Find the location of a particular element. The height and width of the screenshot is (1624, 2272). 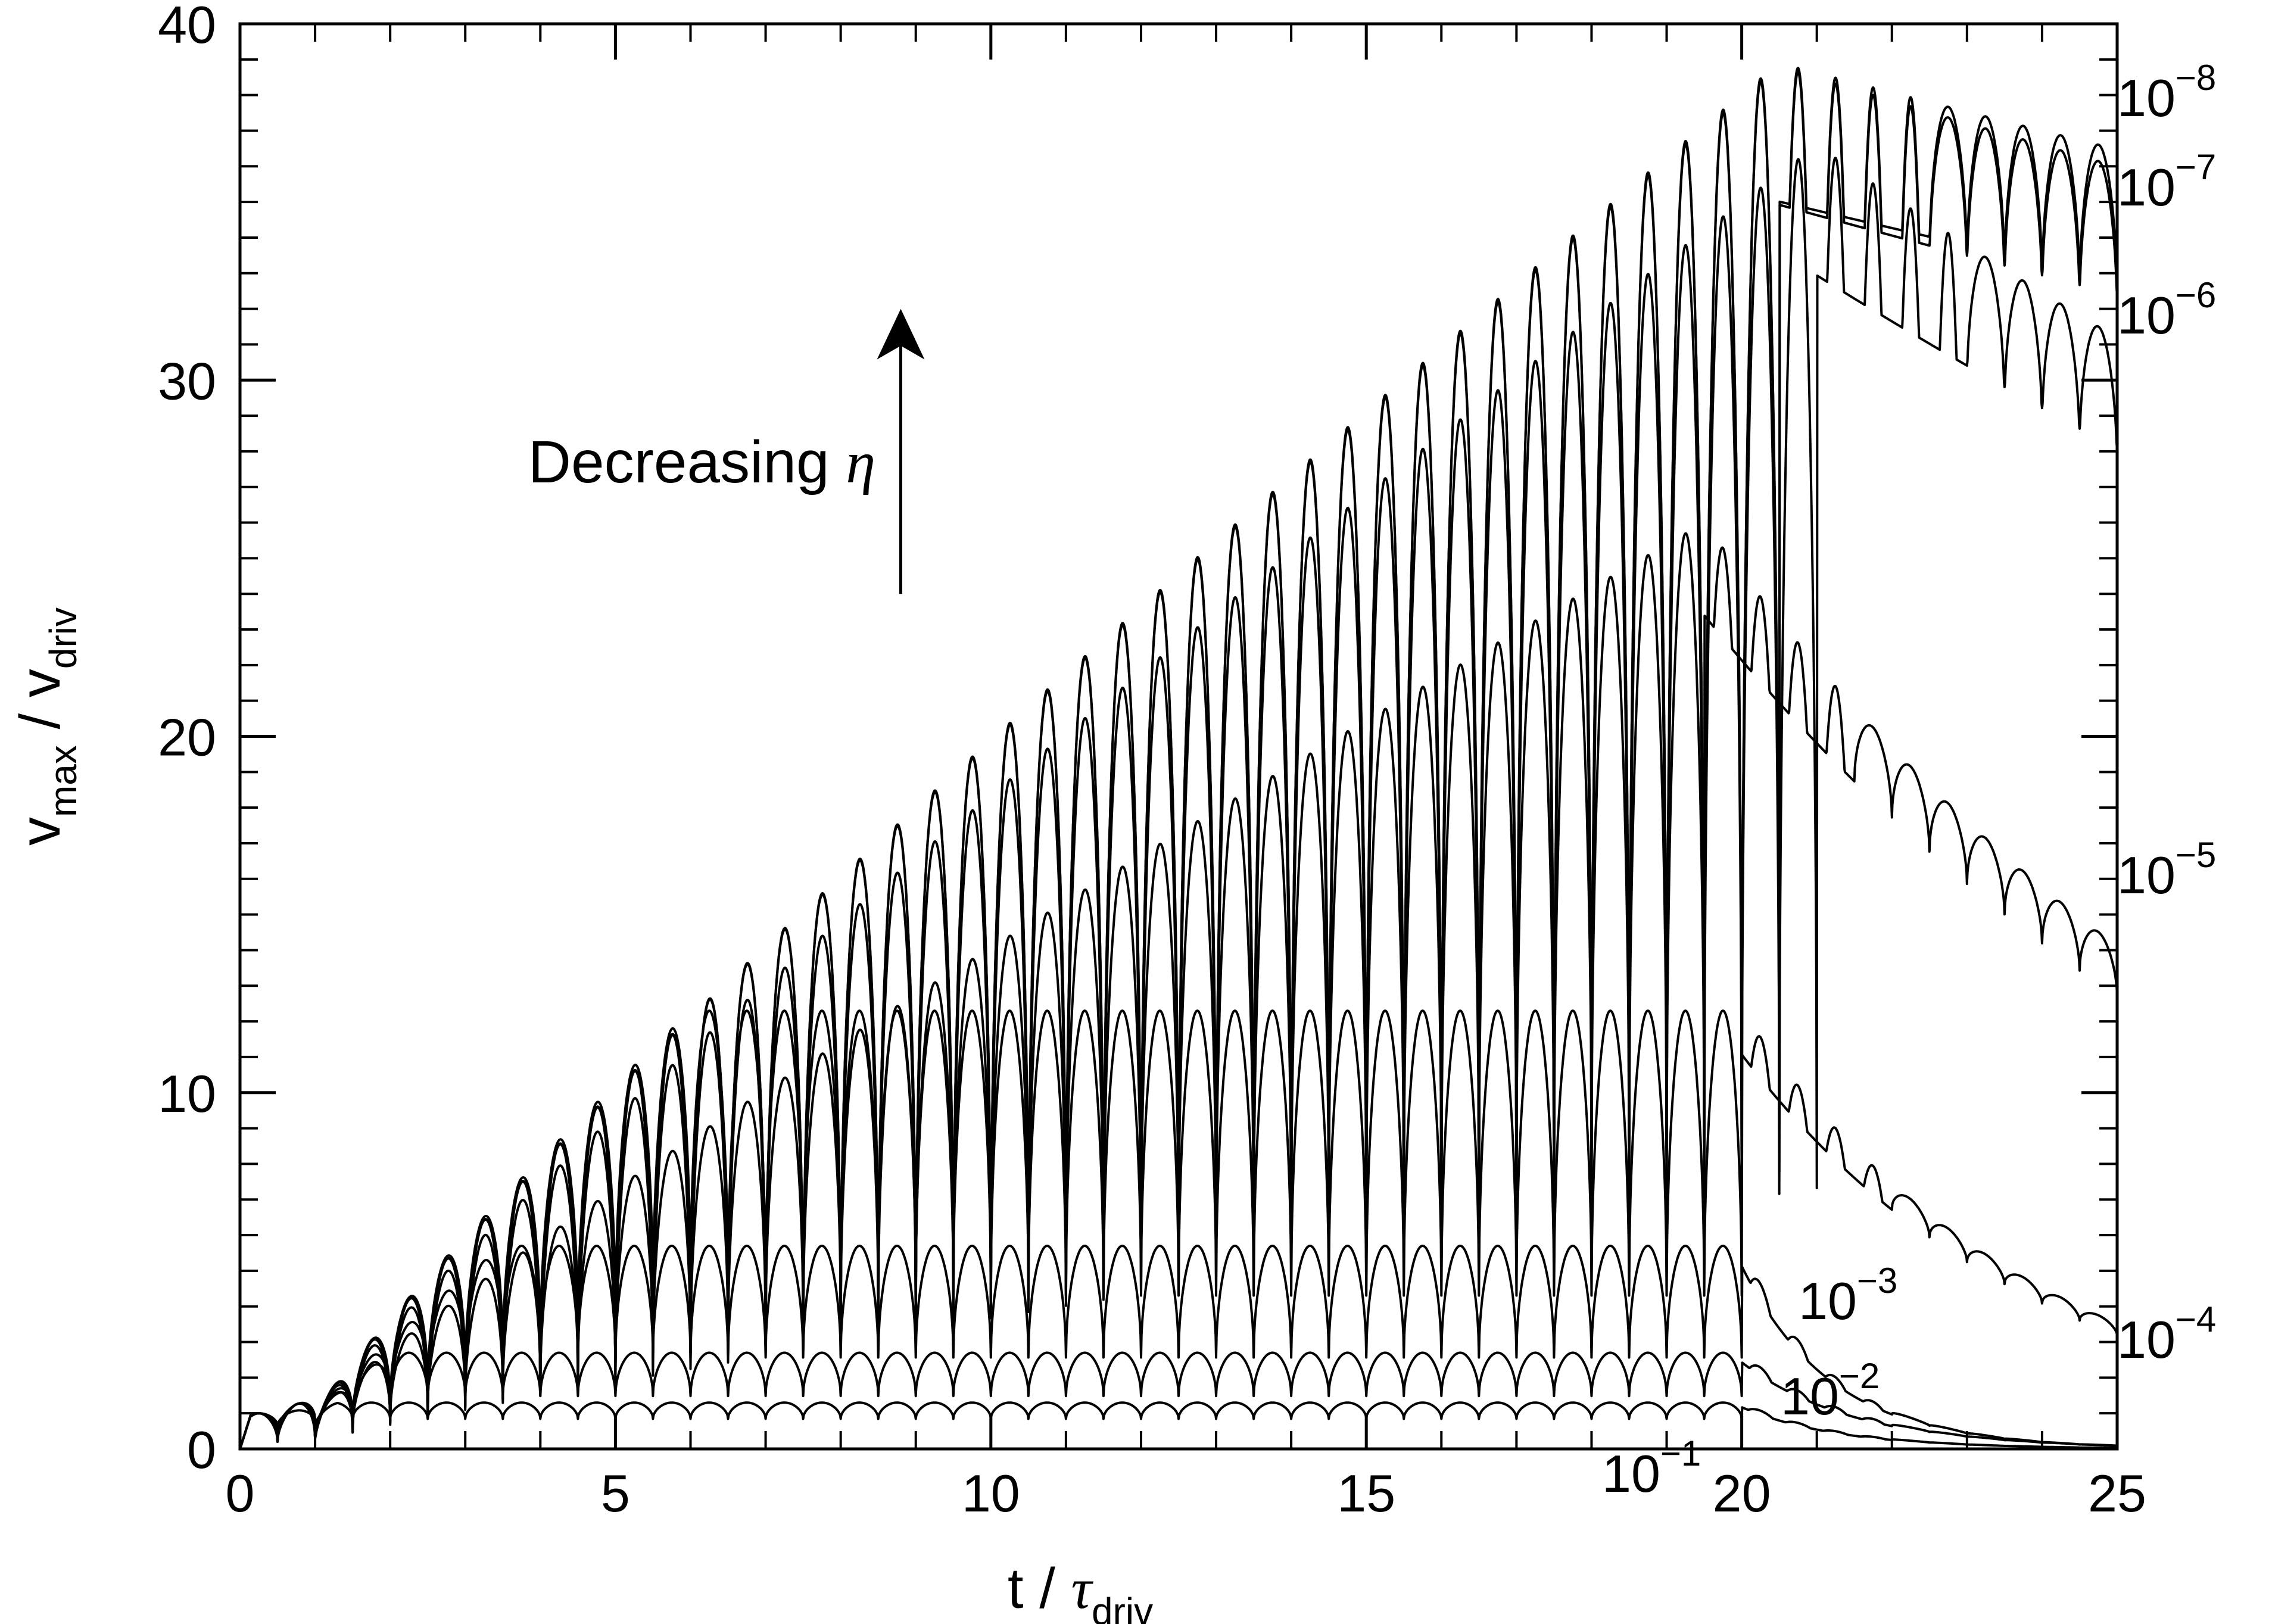

series-label-exponent: −4 is located at coordinates (2196, 1319).